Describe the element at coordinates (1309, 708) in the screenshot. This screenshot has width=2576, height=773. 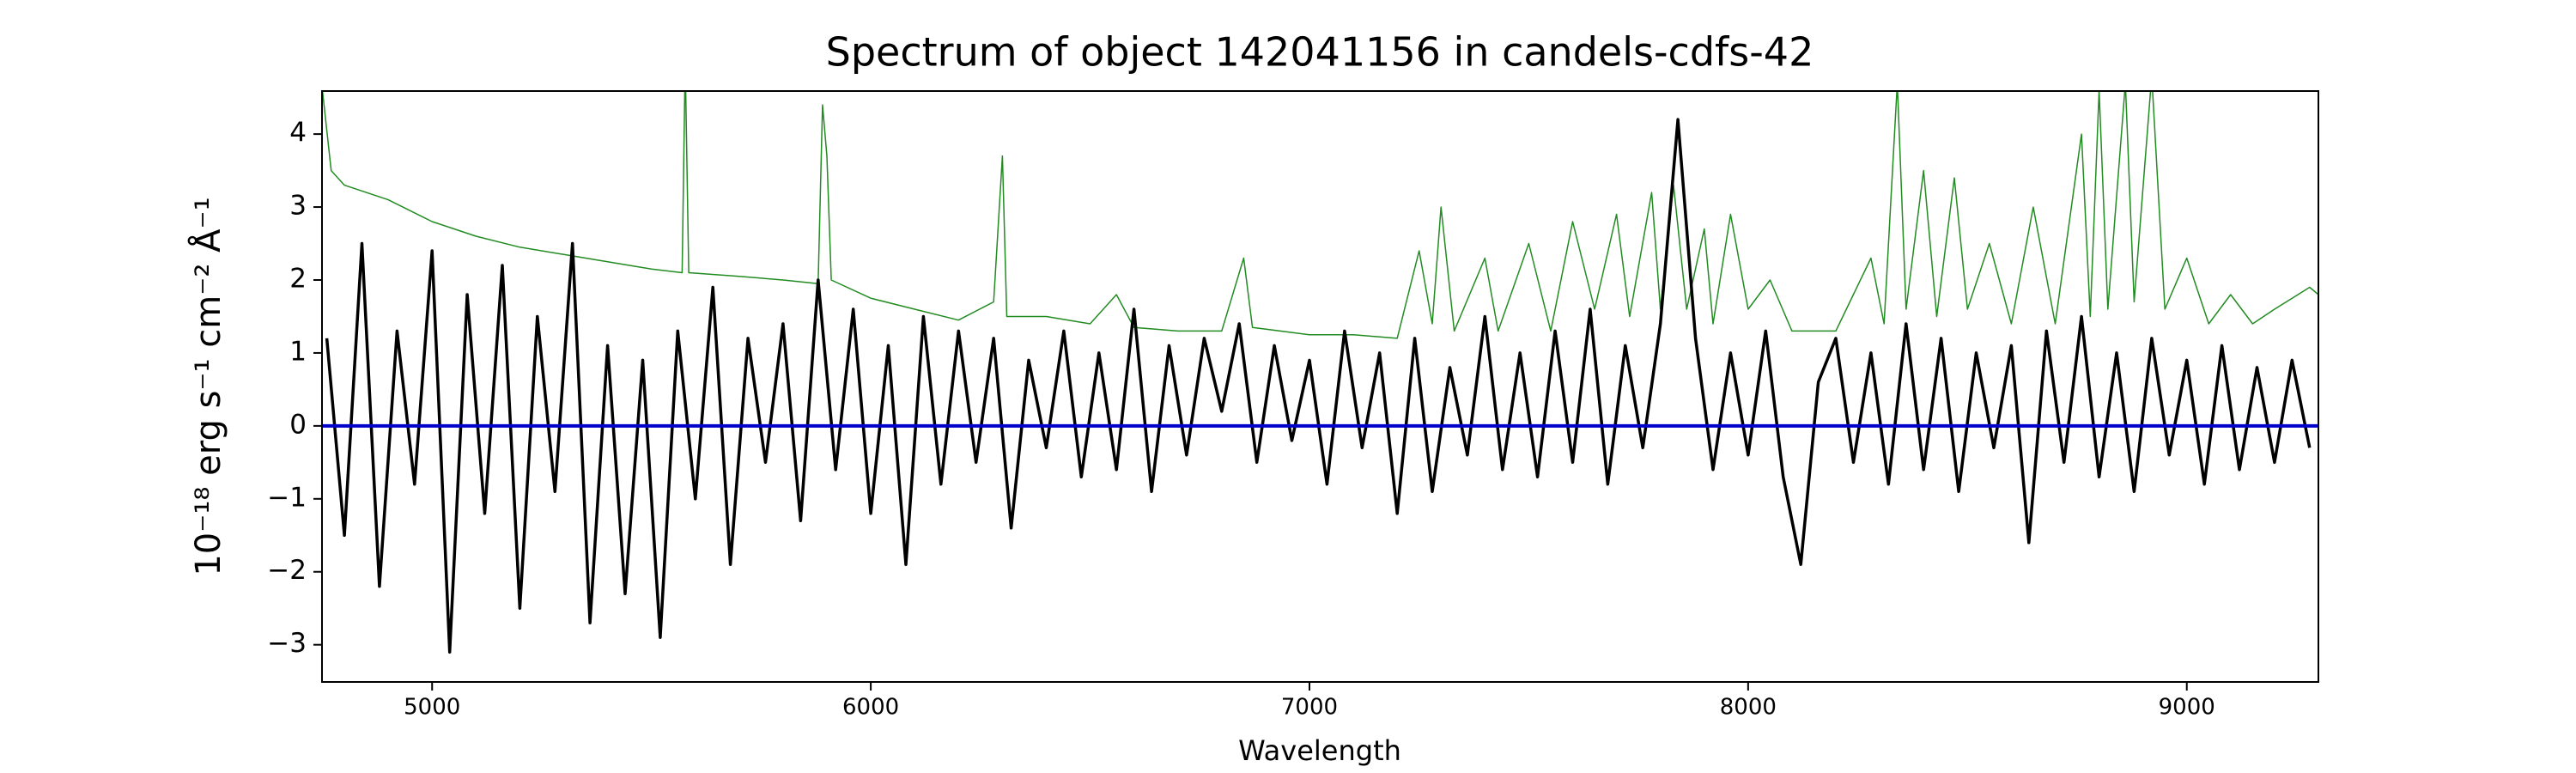
I see `x-tick-label: 7000` at that location.